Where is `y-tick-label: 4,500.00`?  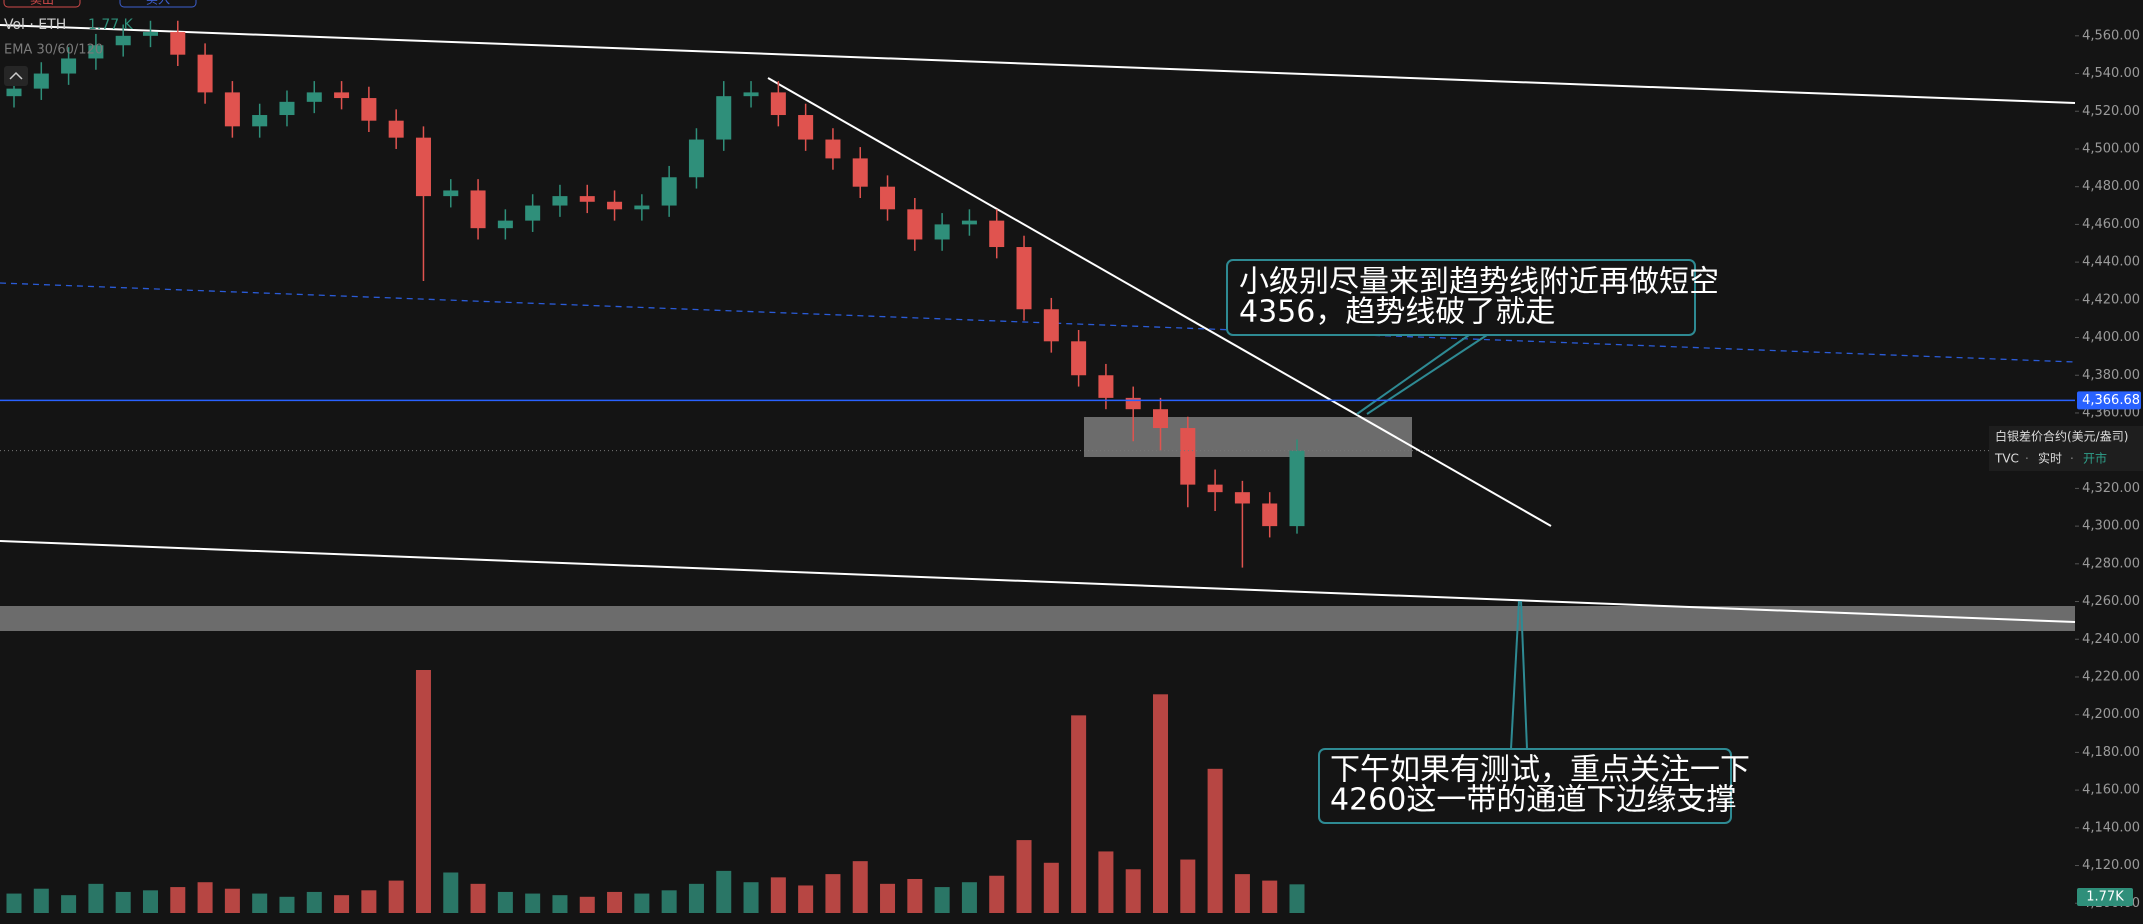 y-tick-label: 4,500.00 is located at coordinates (2111, 148).